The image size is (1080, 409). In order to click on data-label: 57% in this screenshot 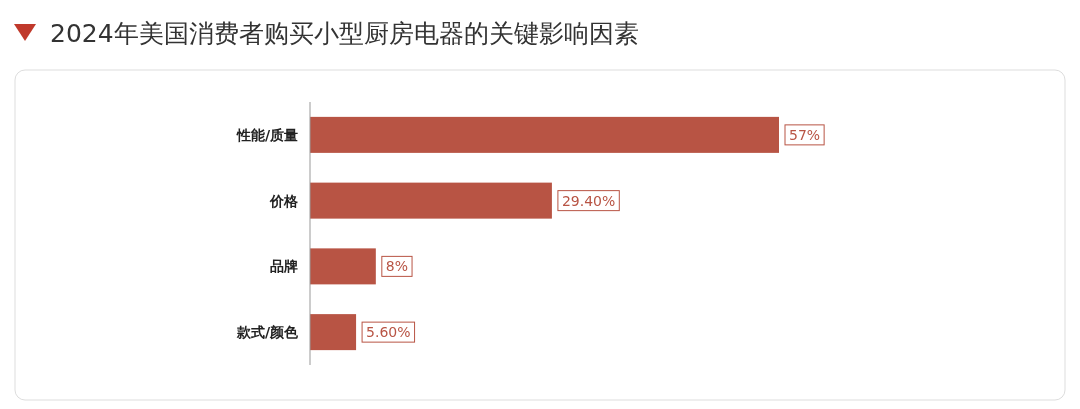, I will do `click(805, 134)`.